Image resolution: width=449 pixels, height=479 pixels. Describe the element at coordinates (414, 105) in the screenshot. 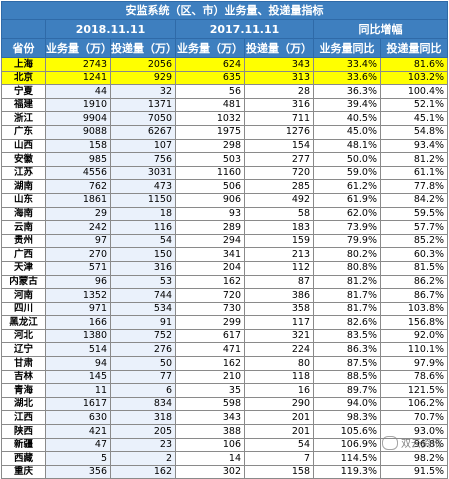

I see `cell-dg: 52.1%` at that location.